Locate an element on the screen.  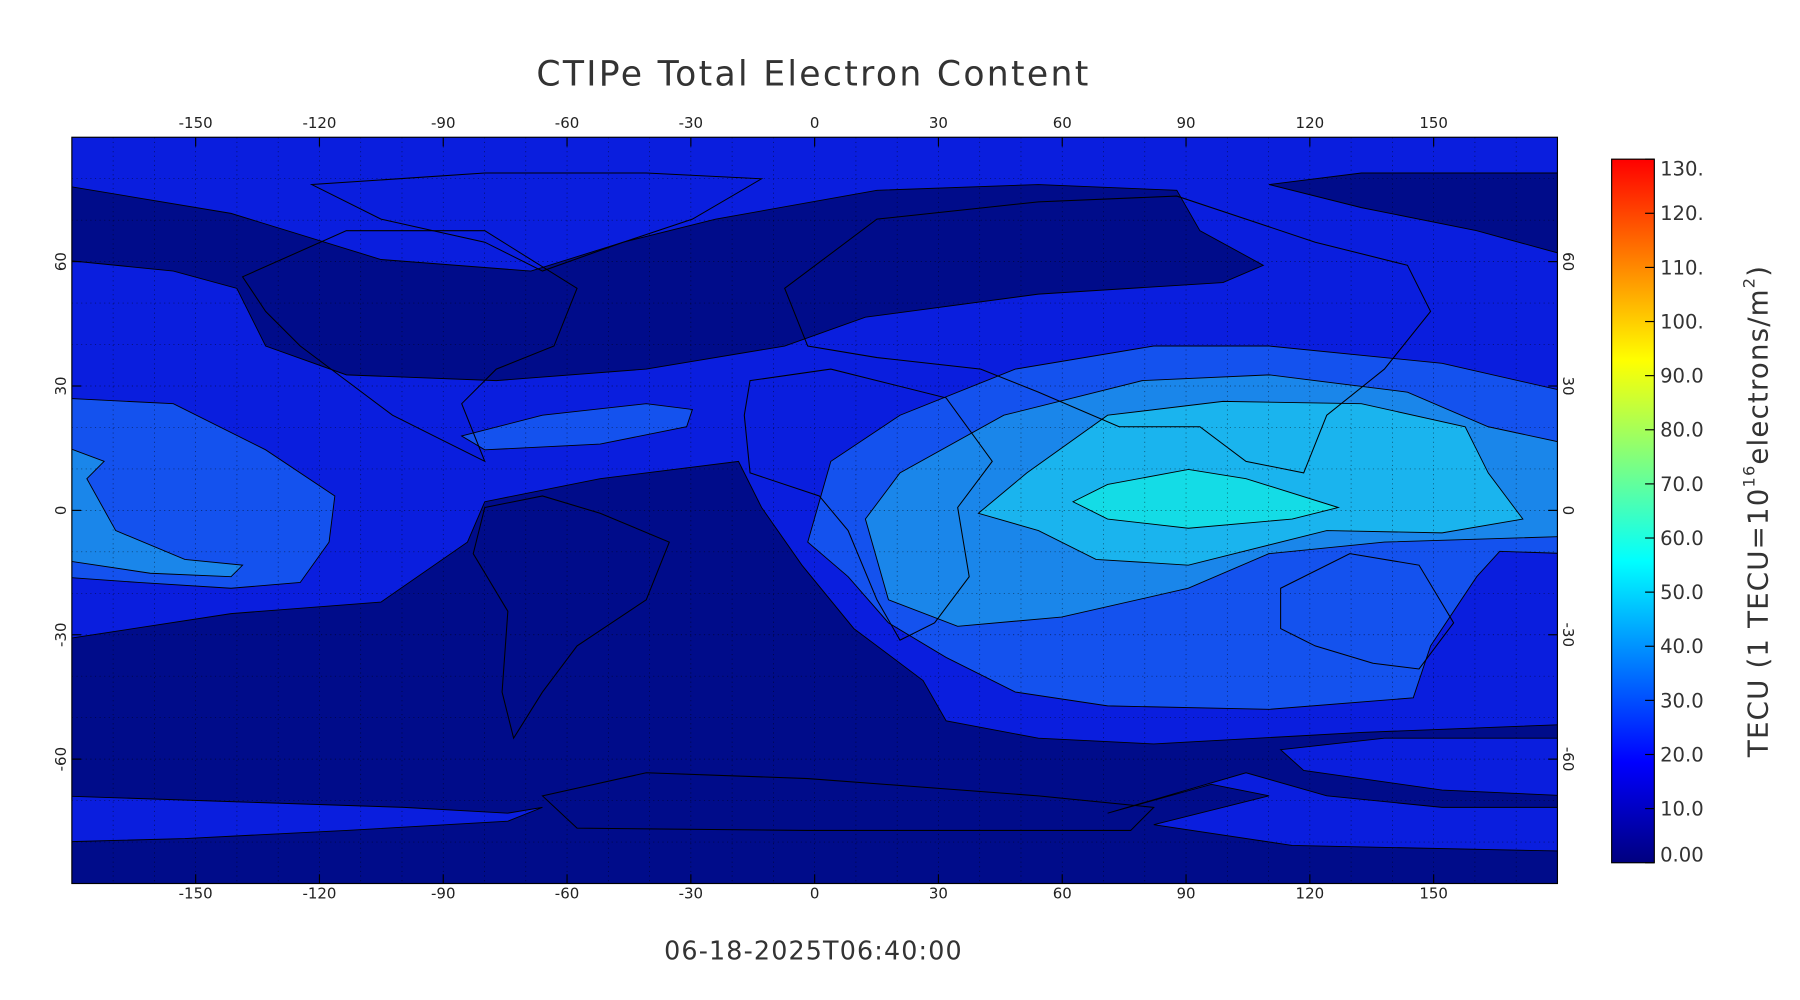
colorbar-tick-label: 130. is located at coordinates (1682, 168).